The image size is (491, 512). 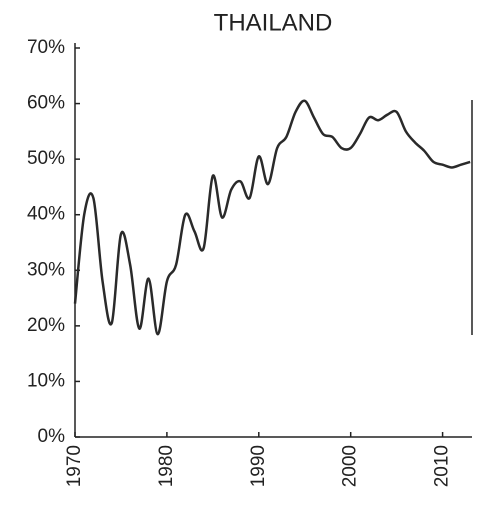 I want to click on y-tick-label: 50%, so click(x=46, y=158).